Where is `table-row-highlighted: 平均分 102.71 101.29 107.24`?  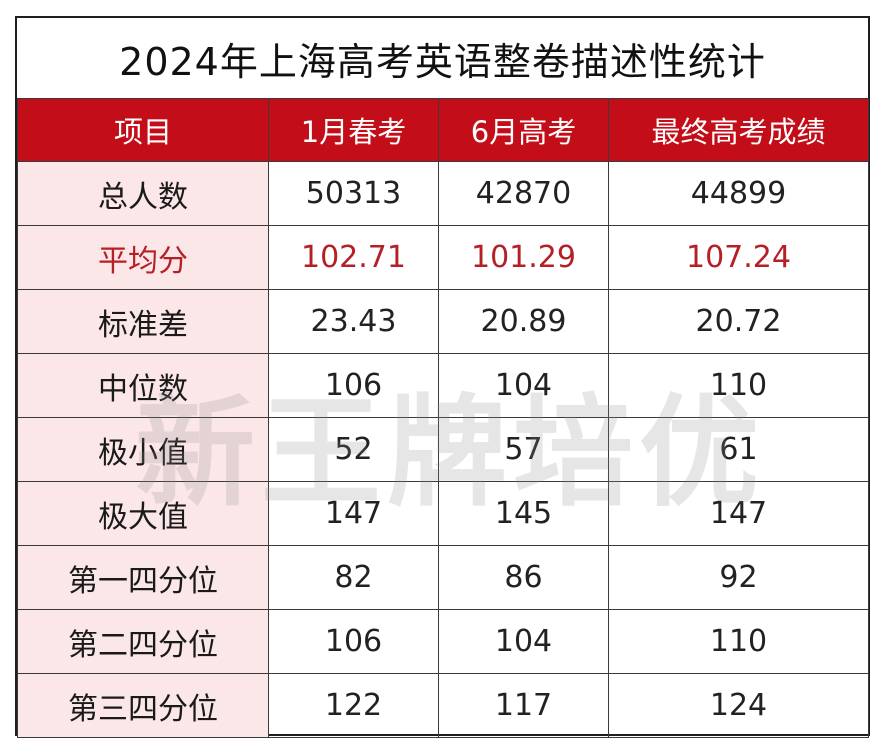 table-row-highlighted: 平均分 102.71 101.29 107.24 is located at coordinates (443, 257).